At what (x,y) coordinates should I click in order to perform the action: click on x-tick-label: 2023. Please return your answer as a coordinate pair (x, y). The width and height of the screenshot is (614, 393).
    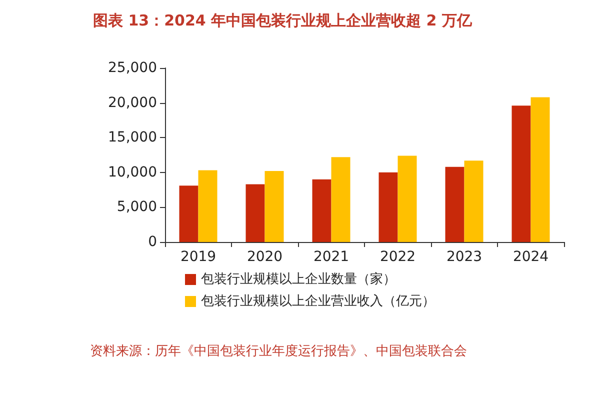
    Looking at the image, I should click on (464, 257).